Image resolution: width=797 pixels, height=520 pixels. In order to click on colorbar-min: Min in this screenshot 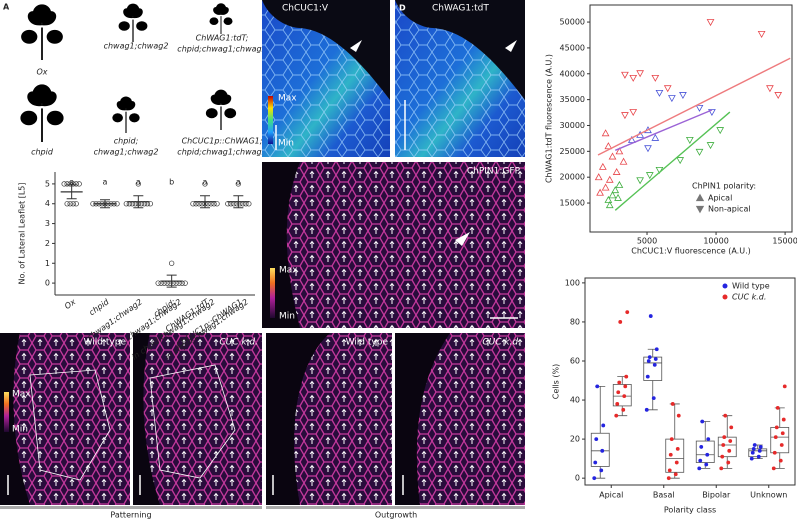, I will do `click(20, 430)`.